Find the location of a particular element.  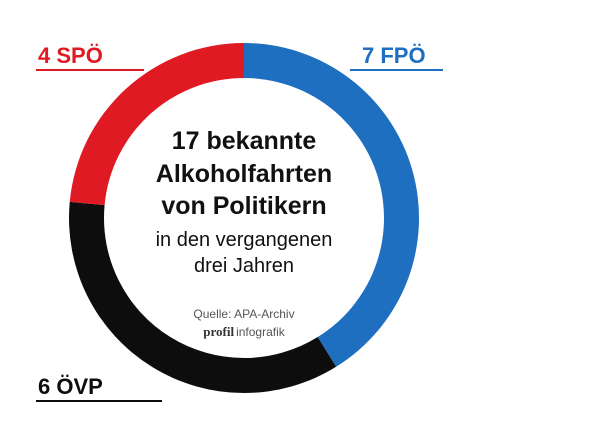

subtitle-line-1: in den vergangenen is located at coordinates (244, 240).